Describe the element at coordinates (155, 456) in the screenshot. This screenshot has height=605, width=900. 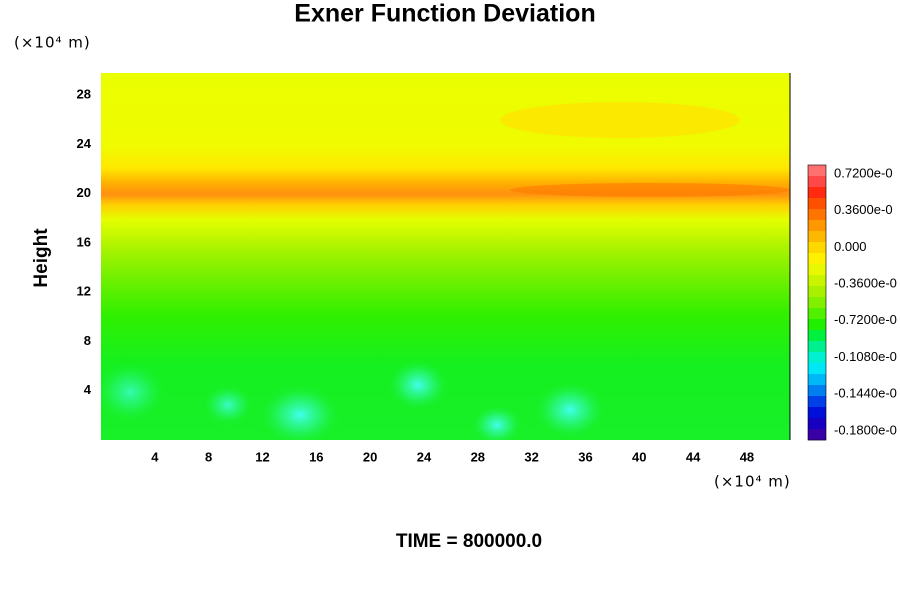
I see `x-tick-label: 4` at that location.